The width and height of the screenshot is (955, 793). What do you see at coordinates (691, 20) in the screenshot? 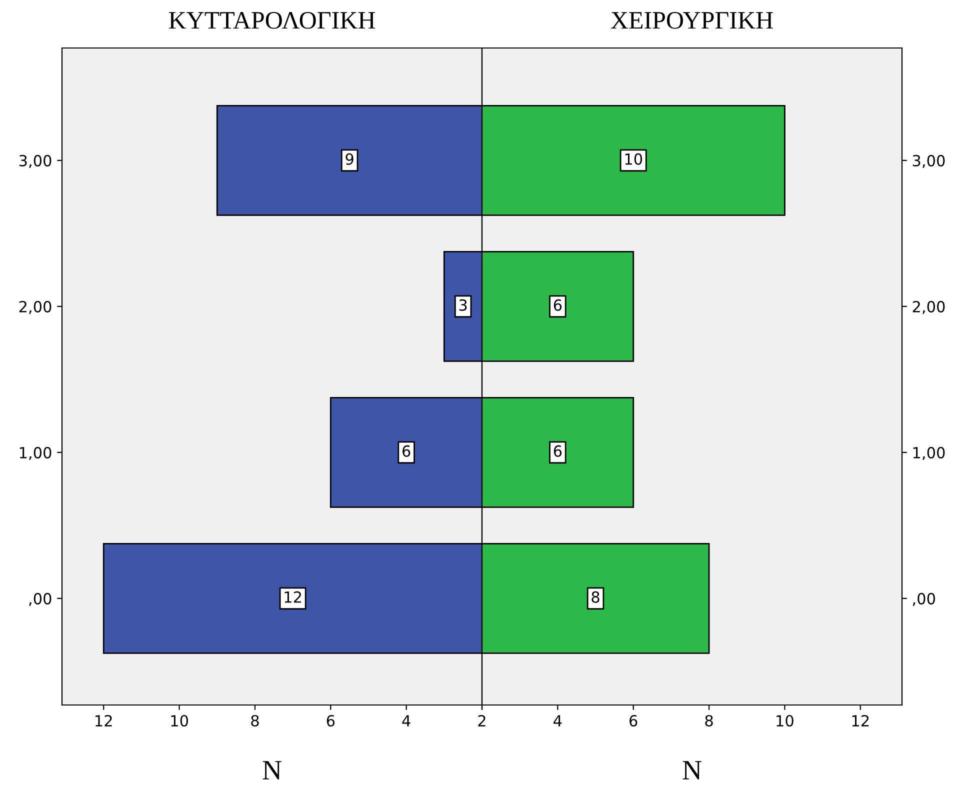
I see `chart-title: ΧΕΙΡΟΥΡΓΙΚΗ` at bounding box center [691, 20].